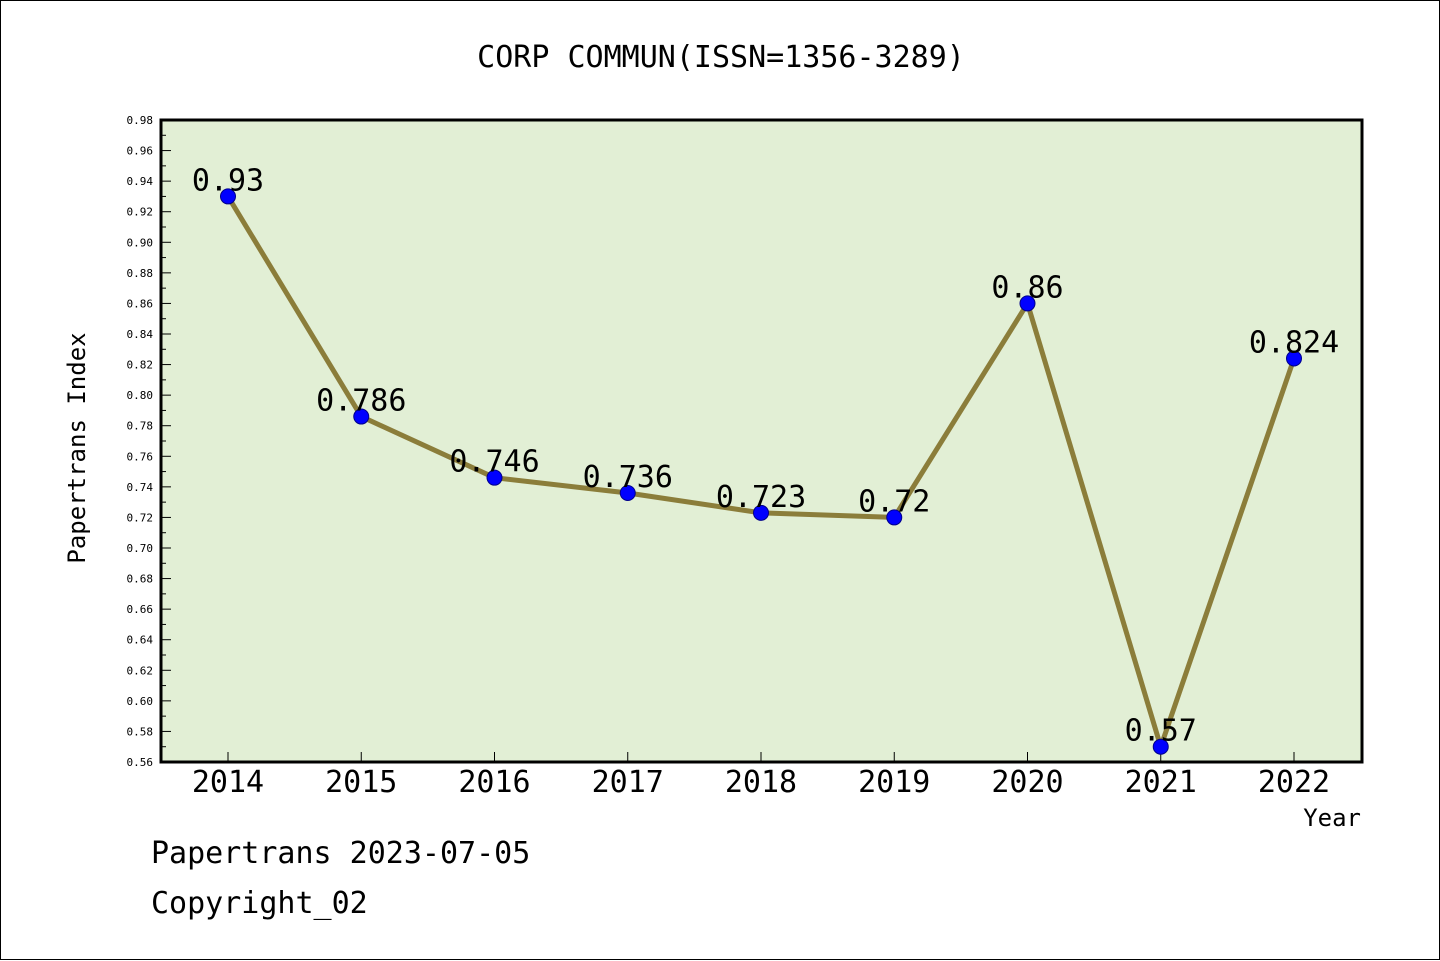 The image size is (1440, 961). Describe the element at coordinates (1027, 287) in the screenshot. I see `data-label: 0.86` at that location.